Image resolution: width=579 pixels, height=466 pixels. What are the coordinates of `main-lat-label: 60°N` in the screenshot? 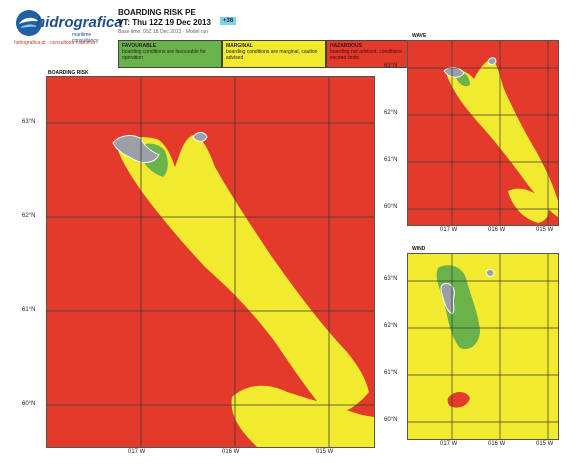 It's located at (29, 404).